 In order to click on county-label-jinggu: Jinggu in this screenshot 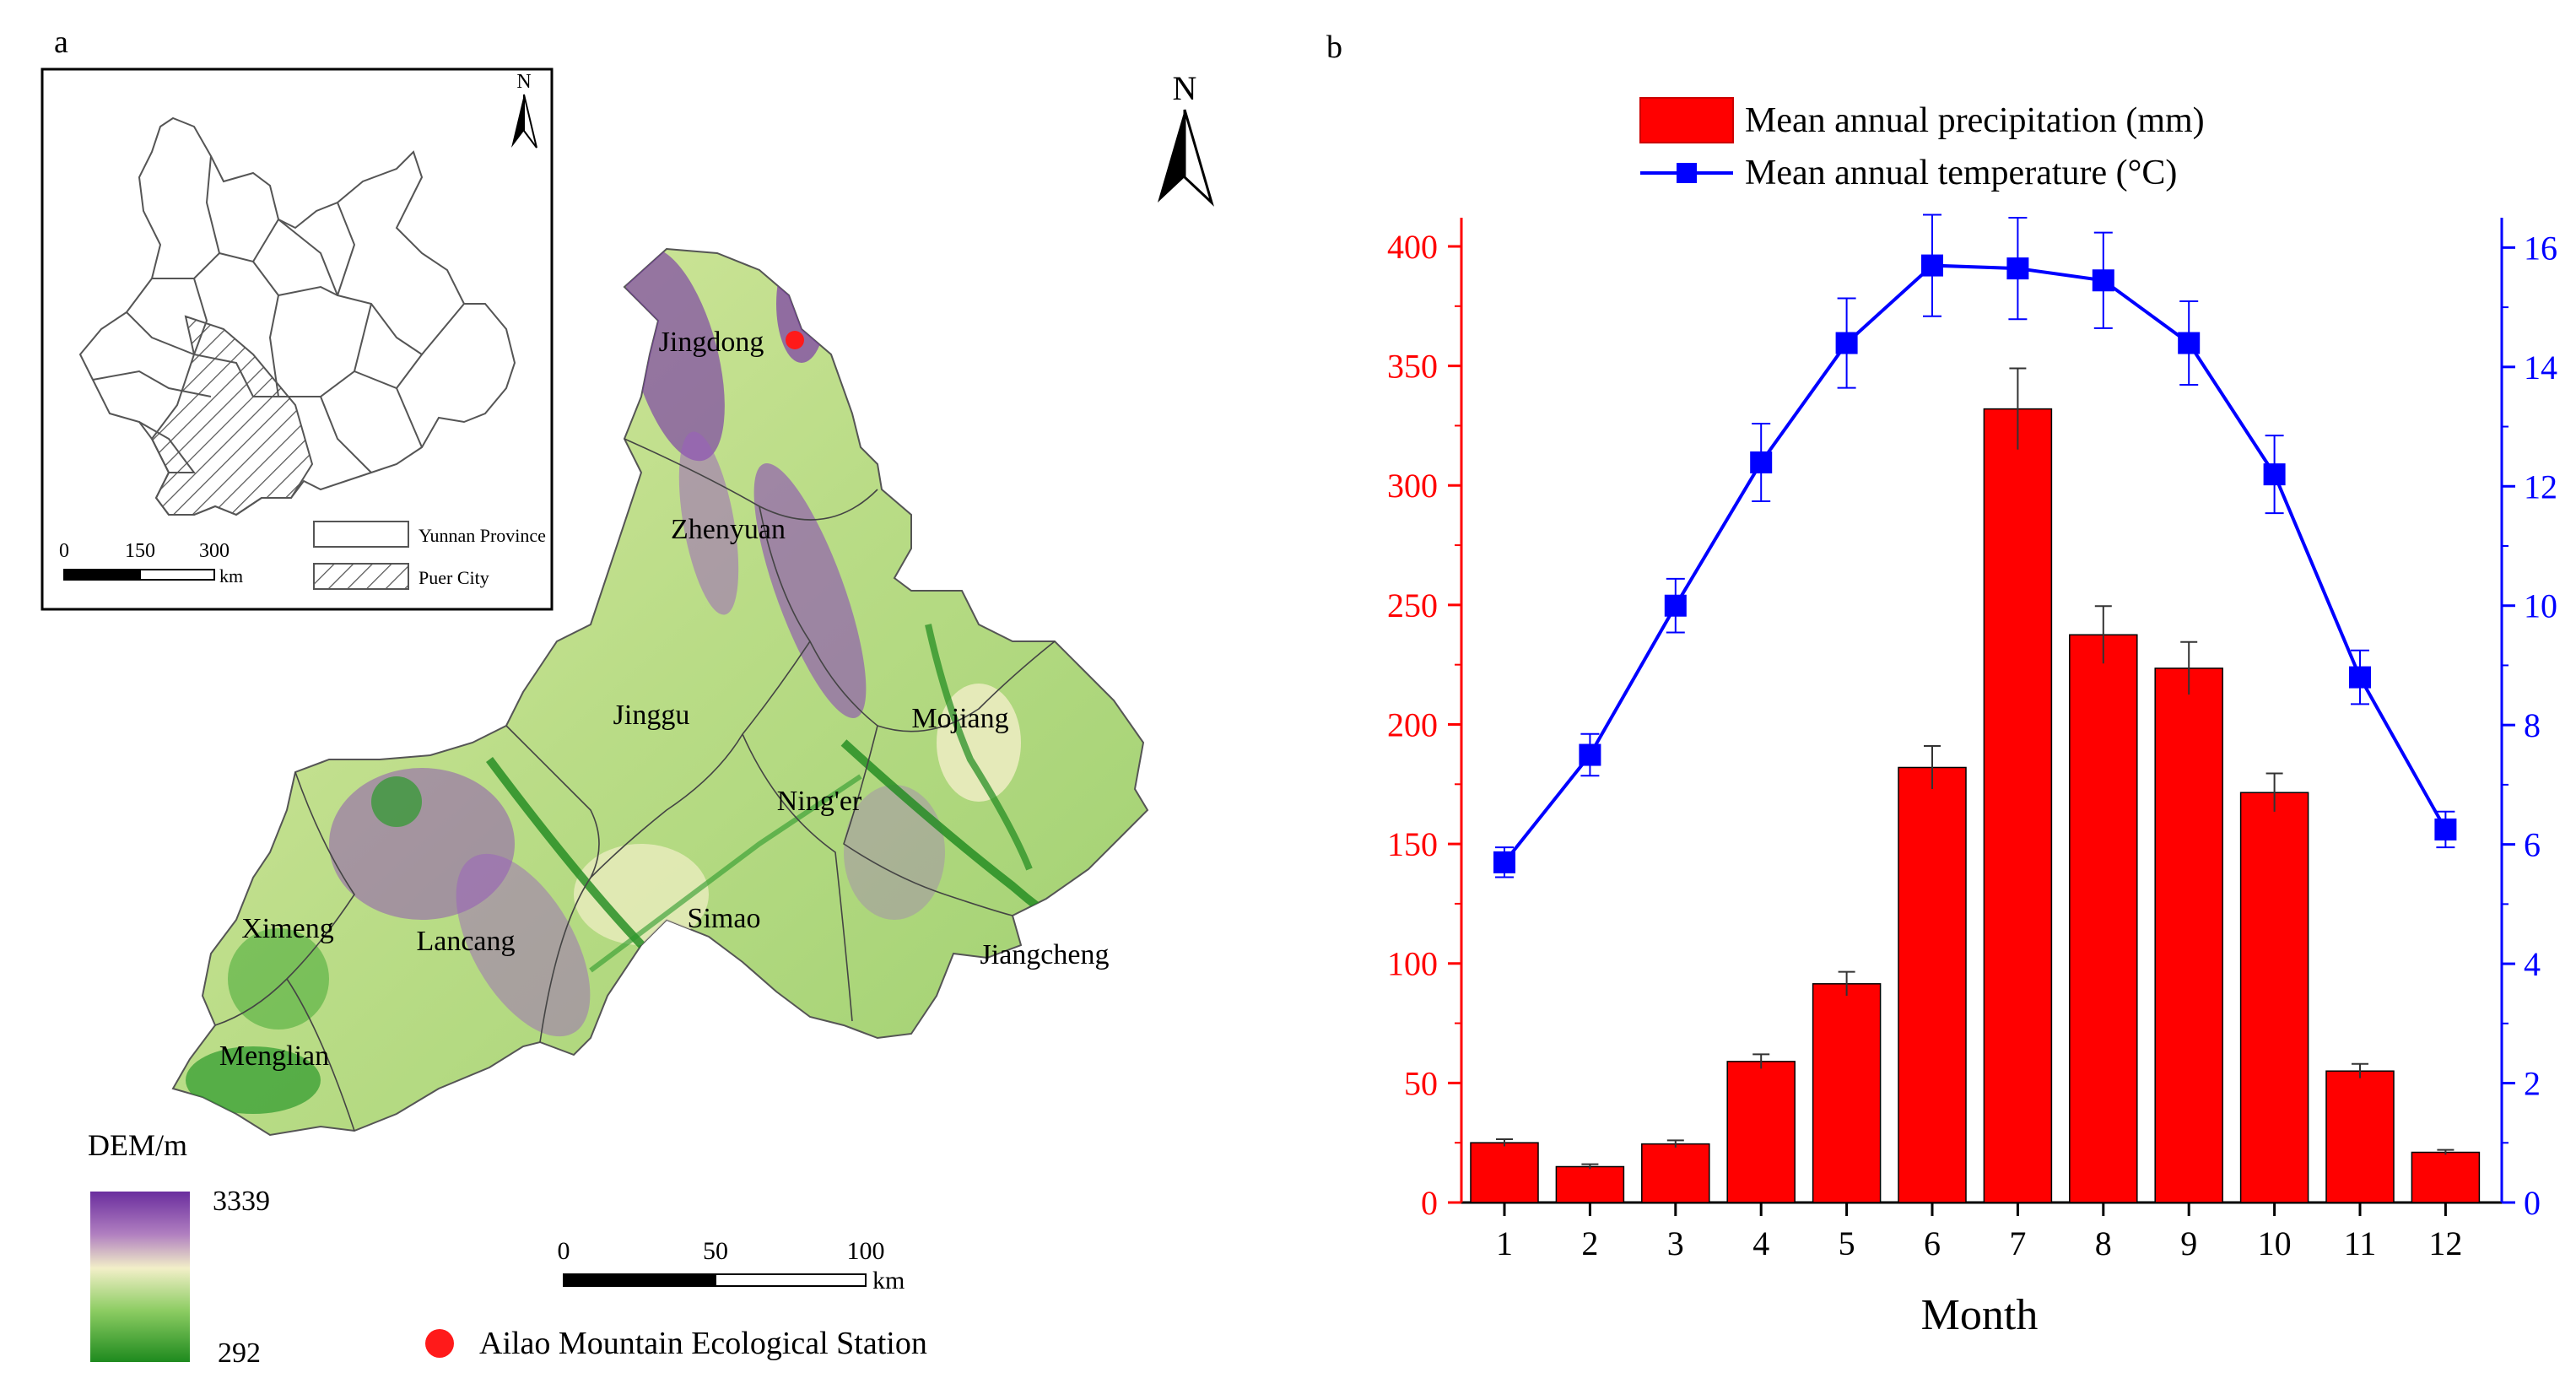, I will do `click(651, 715)`.